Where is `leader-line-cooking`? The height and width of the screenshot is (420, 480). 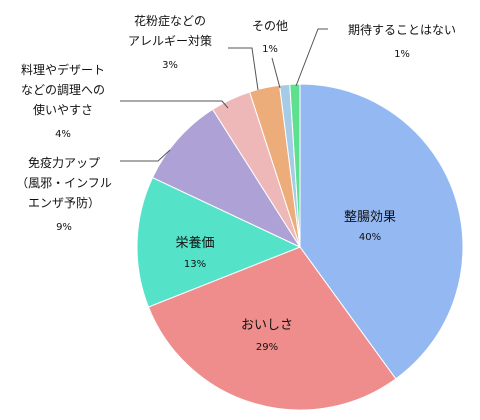
leader-line-cooking is located at coordinates (174, 104).